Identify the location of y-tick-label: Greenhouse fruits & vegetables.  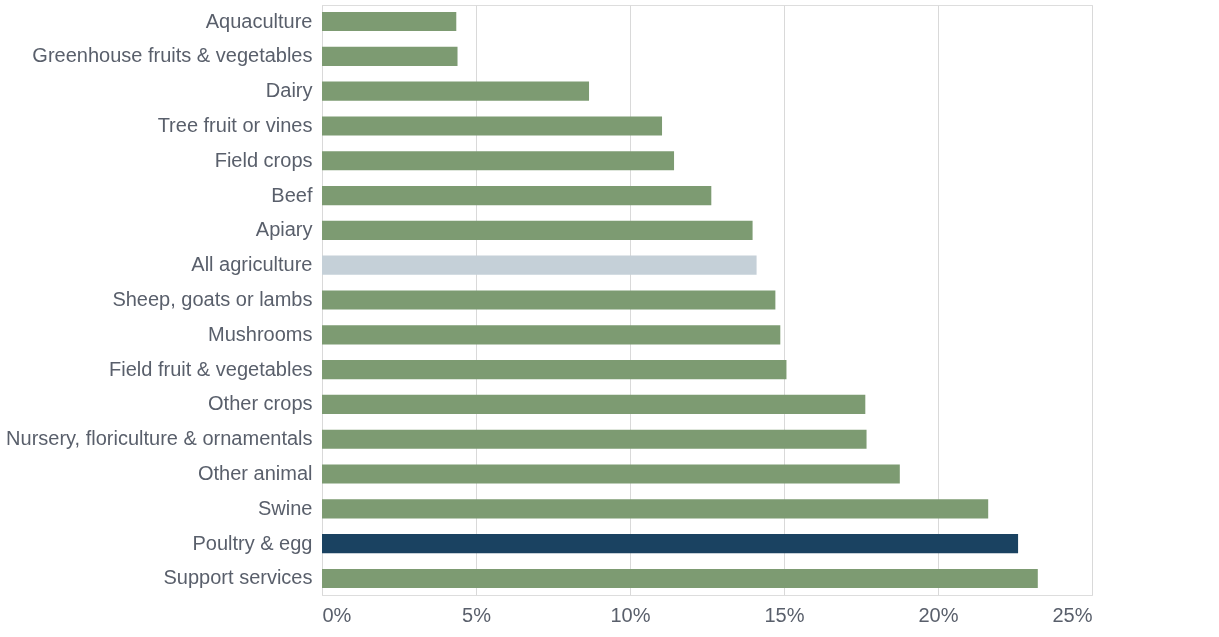
(172, 55).